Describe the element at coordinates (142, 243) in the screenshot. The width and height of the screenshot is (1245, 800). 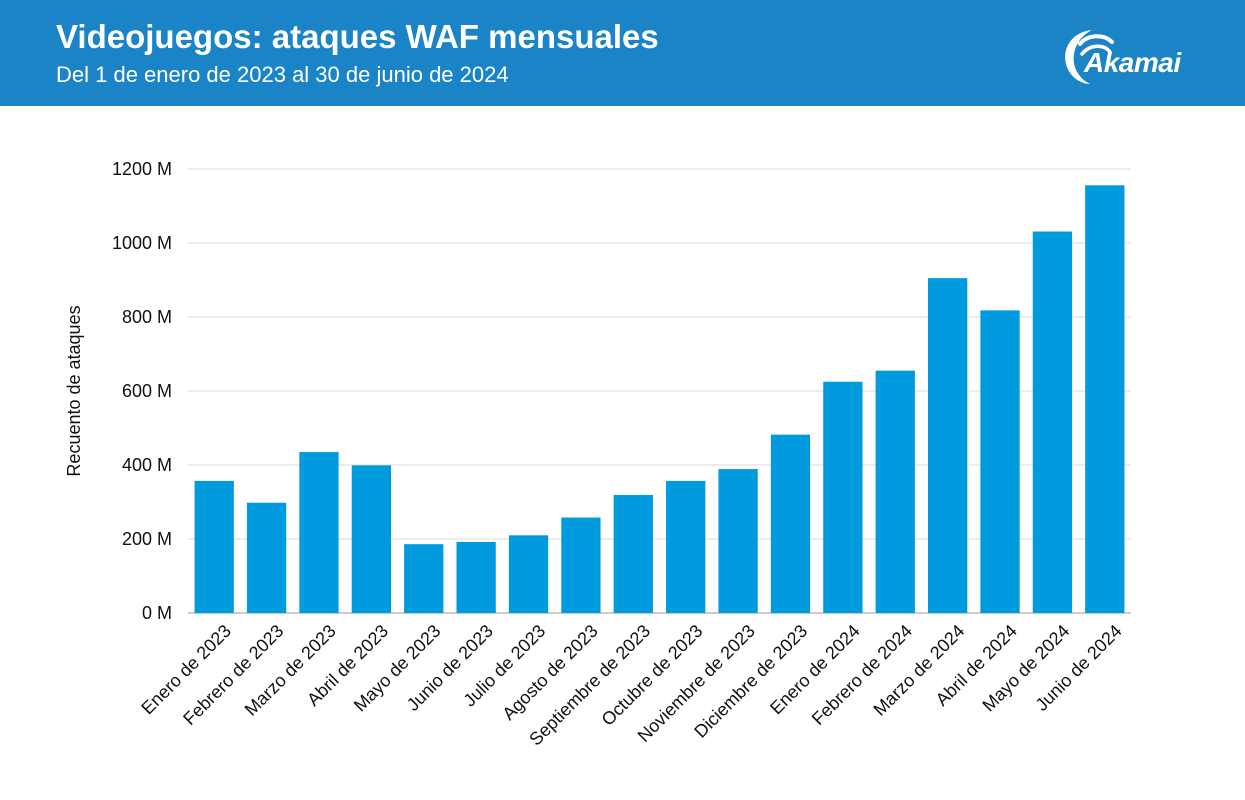
I see `y-tick-label: 1000 M` at that location.